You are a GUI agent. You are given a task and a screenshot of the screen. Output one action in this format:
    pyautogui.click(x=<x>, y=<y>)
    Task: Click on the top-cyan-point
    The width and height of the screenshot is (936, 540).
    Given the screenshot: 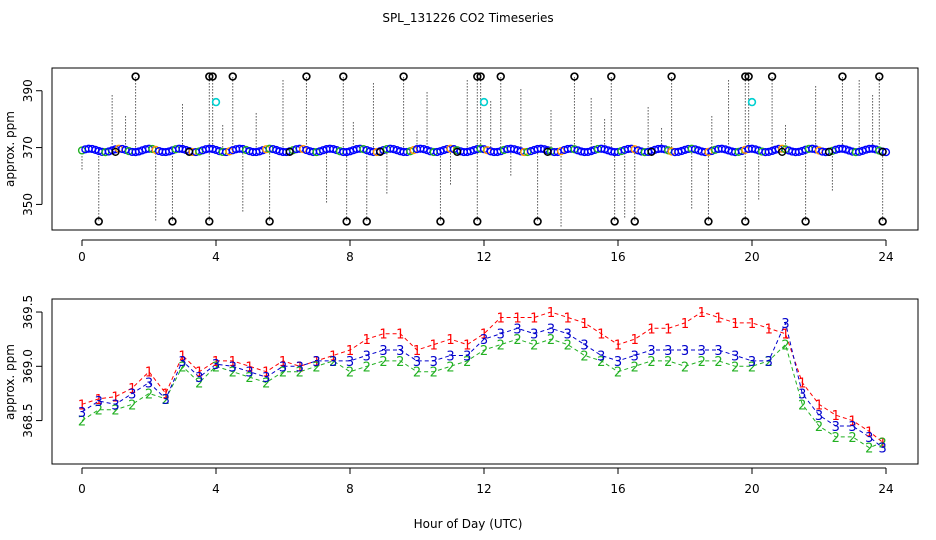 What is the action you would take?
    pyautogui.click(x=216, y=102)
    